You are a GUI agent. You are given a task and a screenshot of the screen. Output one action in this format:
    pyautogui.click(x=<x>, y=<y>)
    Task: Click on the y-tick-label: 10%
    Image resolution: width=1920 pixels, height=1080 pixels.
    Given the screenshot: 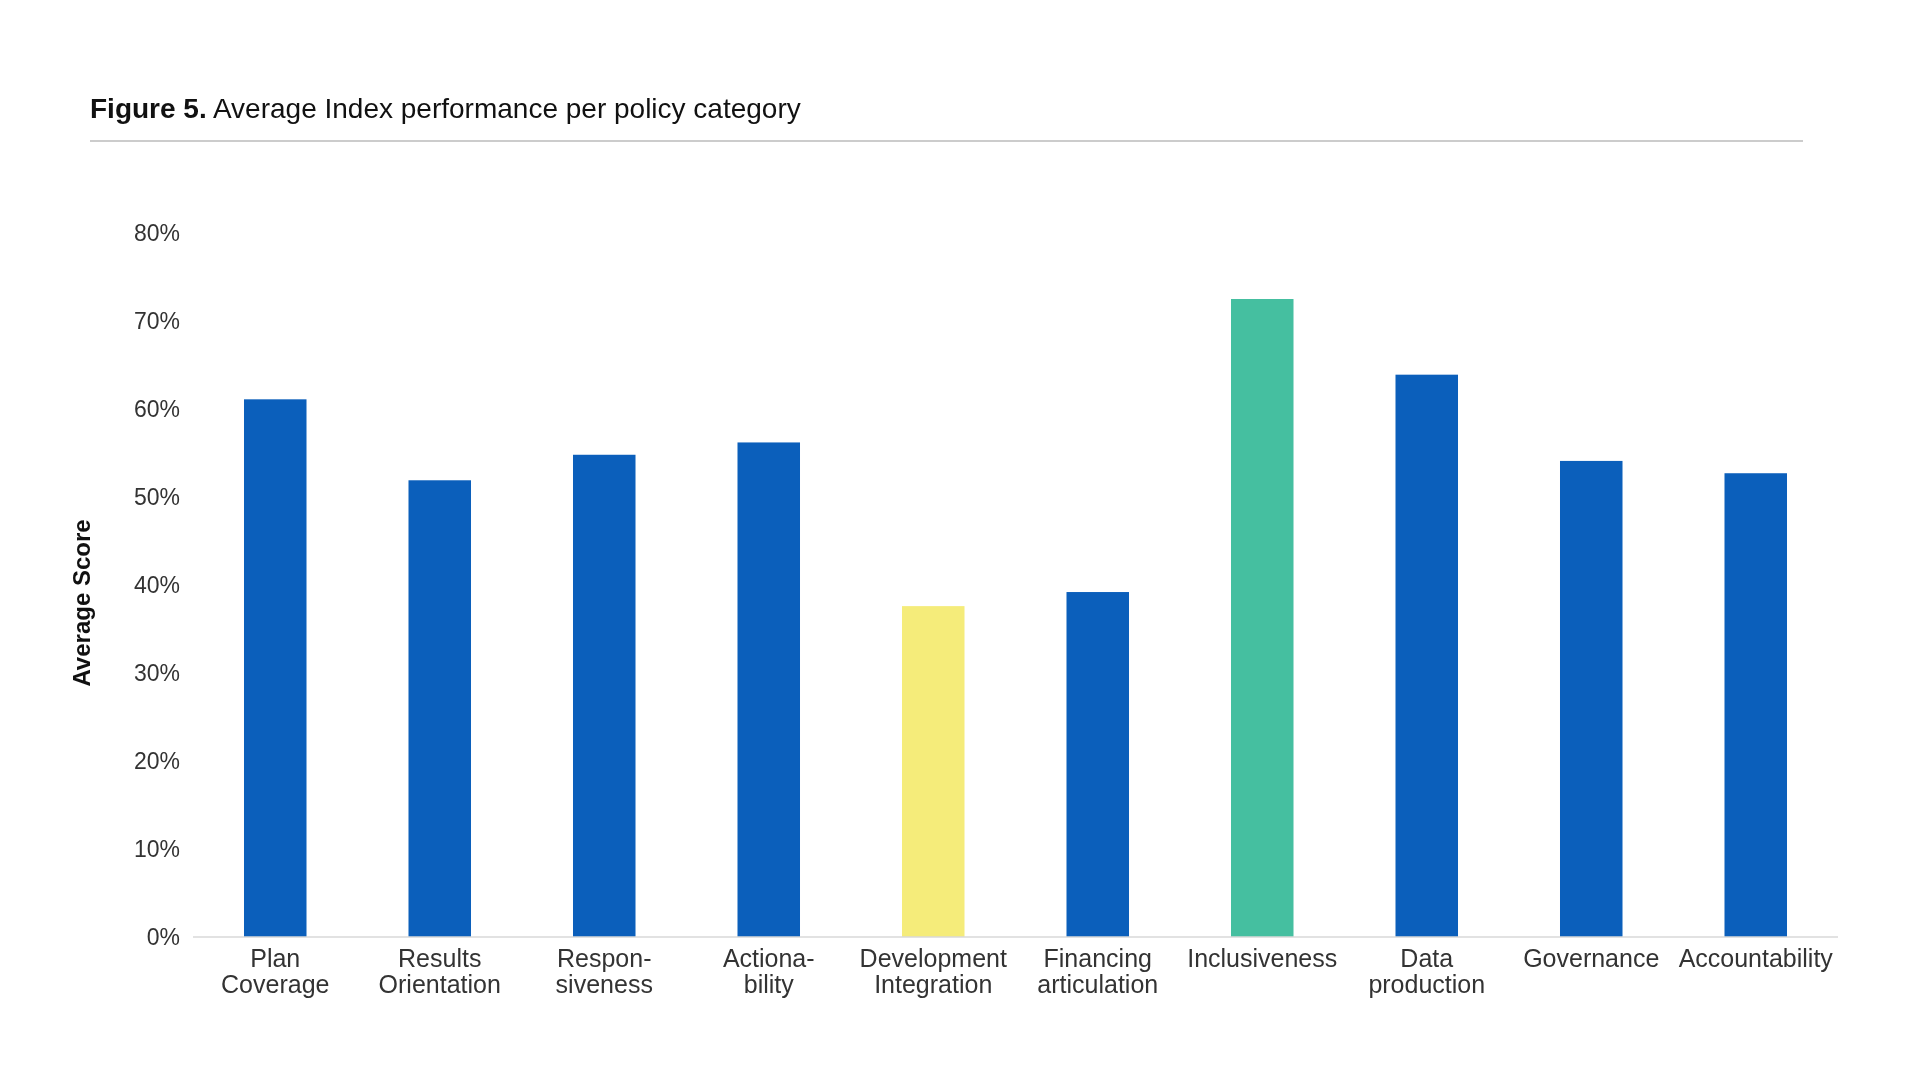 What is the action you would take?
    pyautogui.click(x=156, y=849)
    